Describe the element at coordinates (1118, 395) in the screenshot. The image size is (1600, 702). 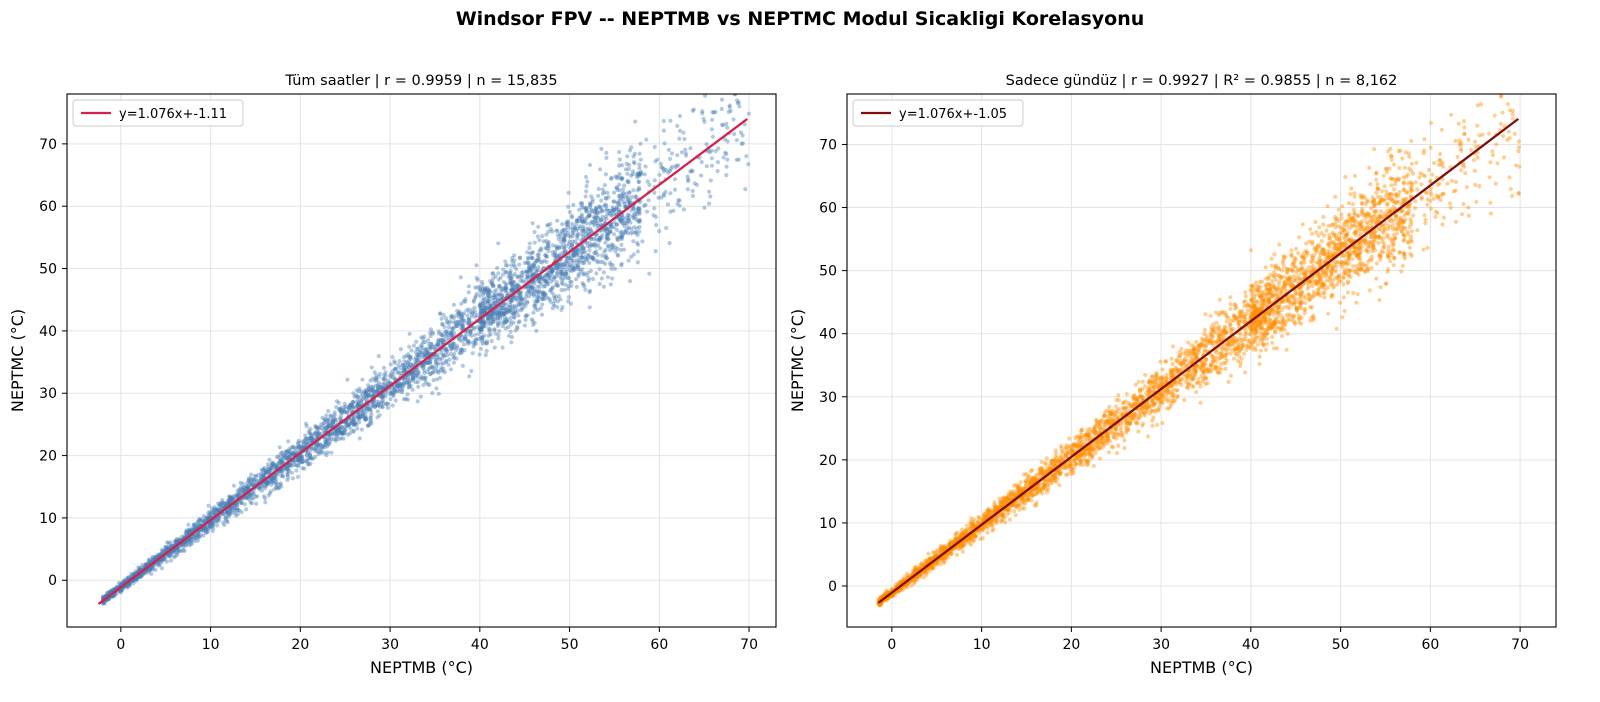
I see `chart-1-scatter-point` at that location.